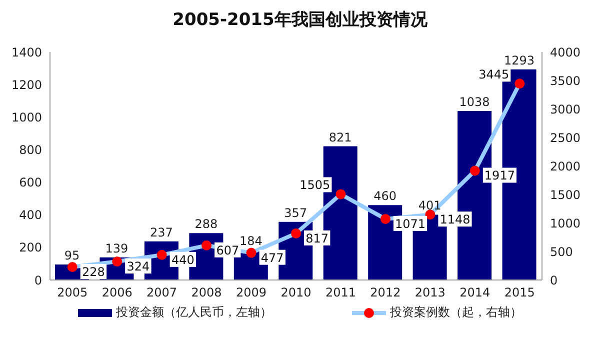 This screenshot has height=347, width=600. What do you see at coordinates (272, 257) in the screenshot?
I see `data-label: 477` at bounding box center [272, 257].